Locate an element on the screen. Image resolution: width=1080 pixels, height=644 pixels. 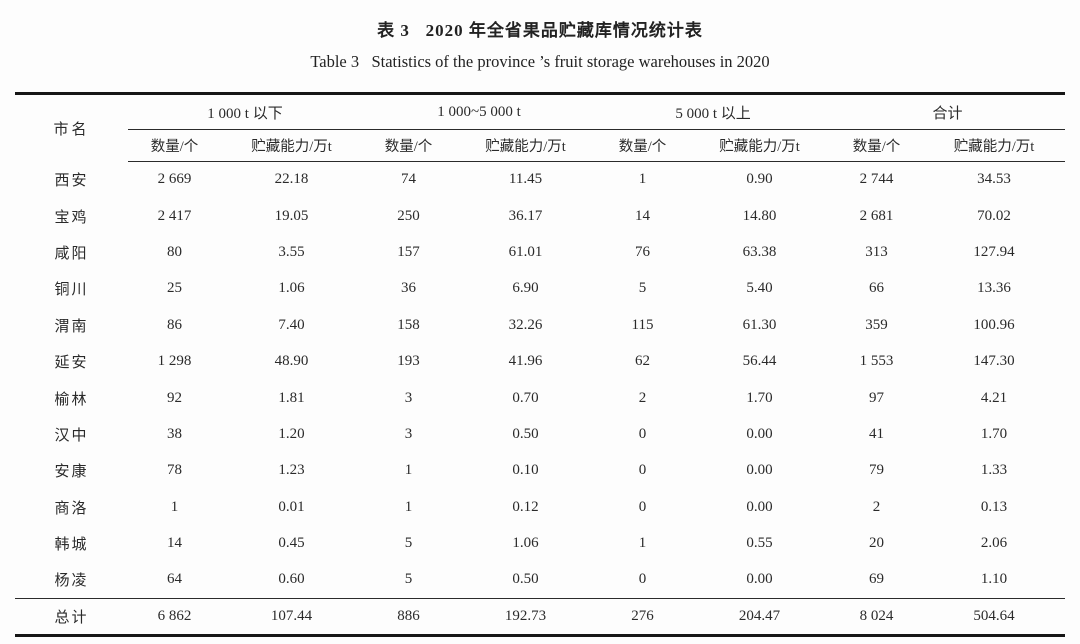
city-cell: 西安 is located at coordinates (71, 181).